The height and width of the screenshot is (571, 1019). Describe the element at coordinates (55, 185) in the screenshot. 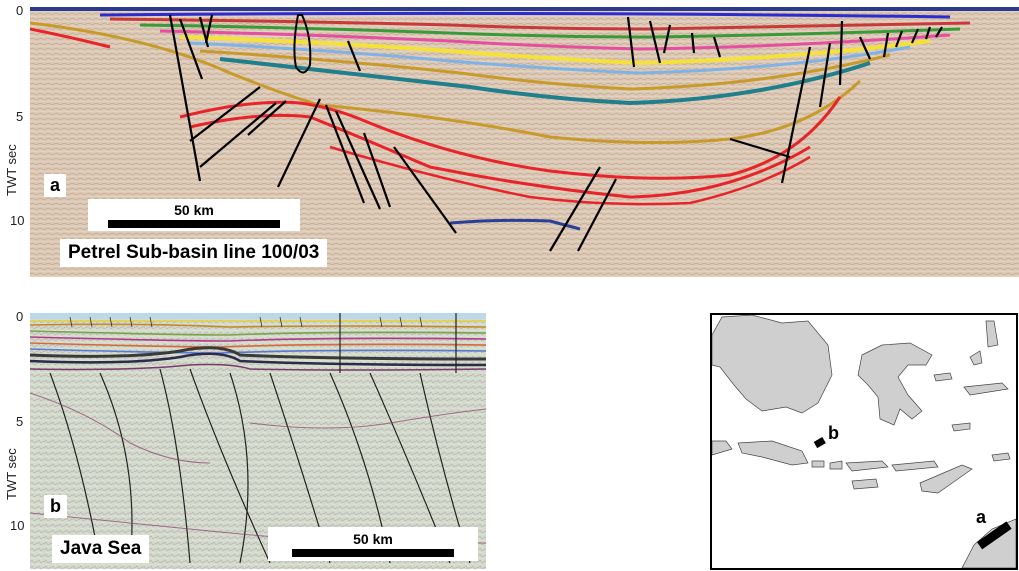

I see `panel-a-tag: a` at that location.